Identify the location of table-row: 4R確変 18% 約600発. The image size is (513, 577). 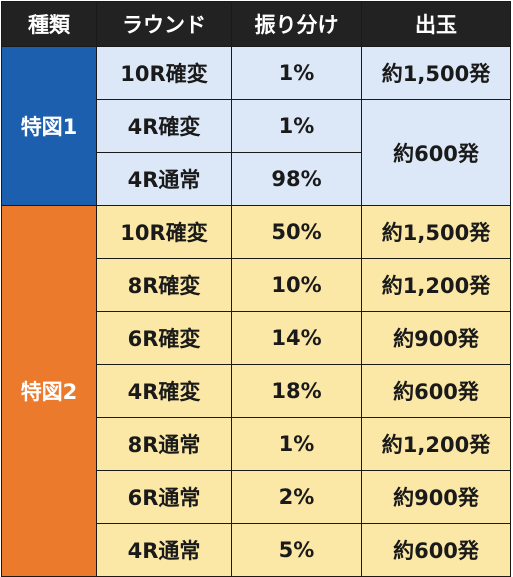
(256, 391).